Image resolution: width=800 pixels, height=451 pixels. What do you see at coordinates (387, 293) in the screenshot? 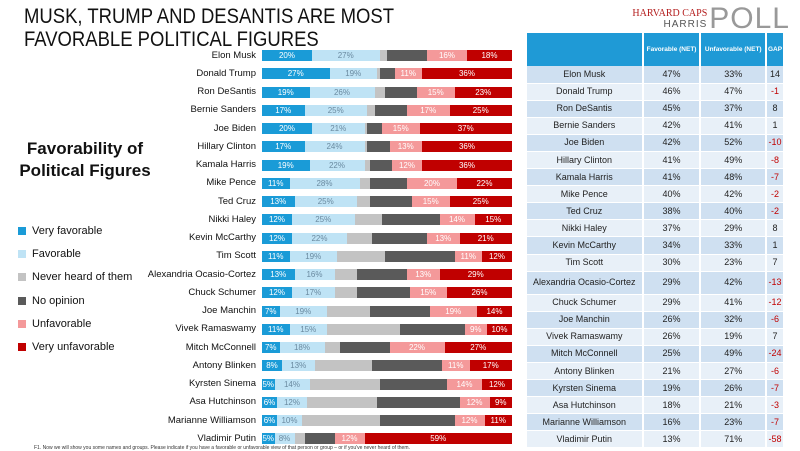
I see `bar-row: 12% 17% 15% 26%` at bounding box center [387, 293].